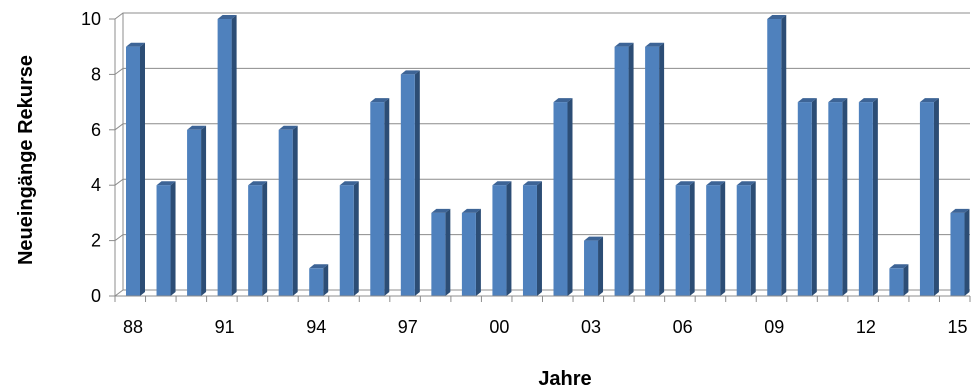 Image resolution: width=971 pixels, height=391 pixels. I want to click on y-tick-label: 4, so click(96, 185).